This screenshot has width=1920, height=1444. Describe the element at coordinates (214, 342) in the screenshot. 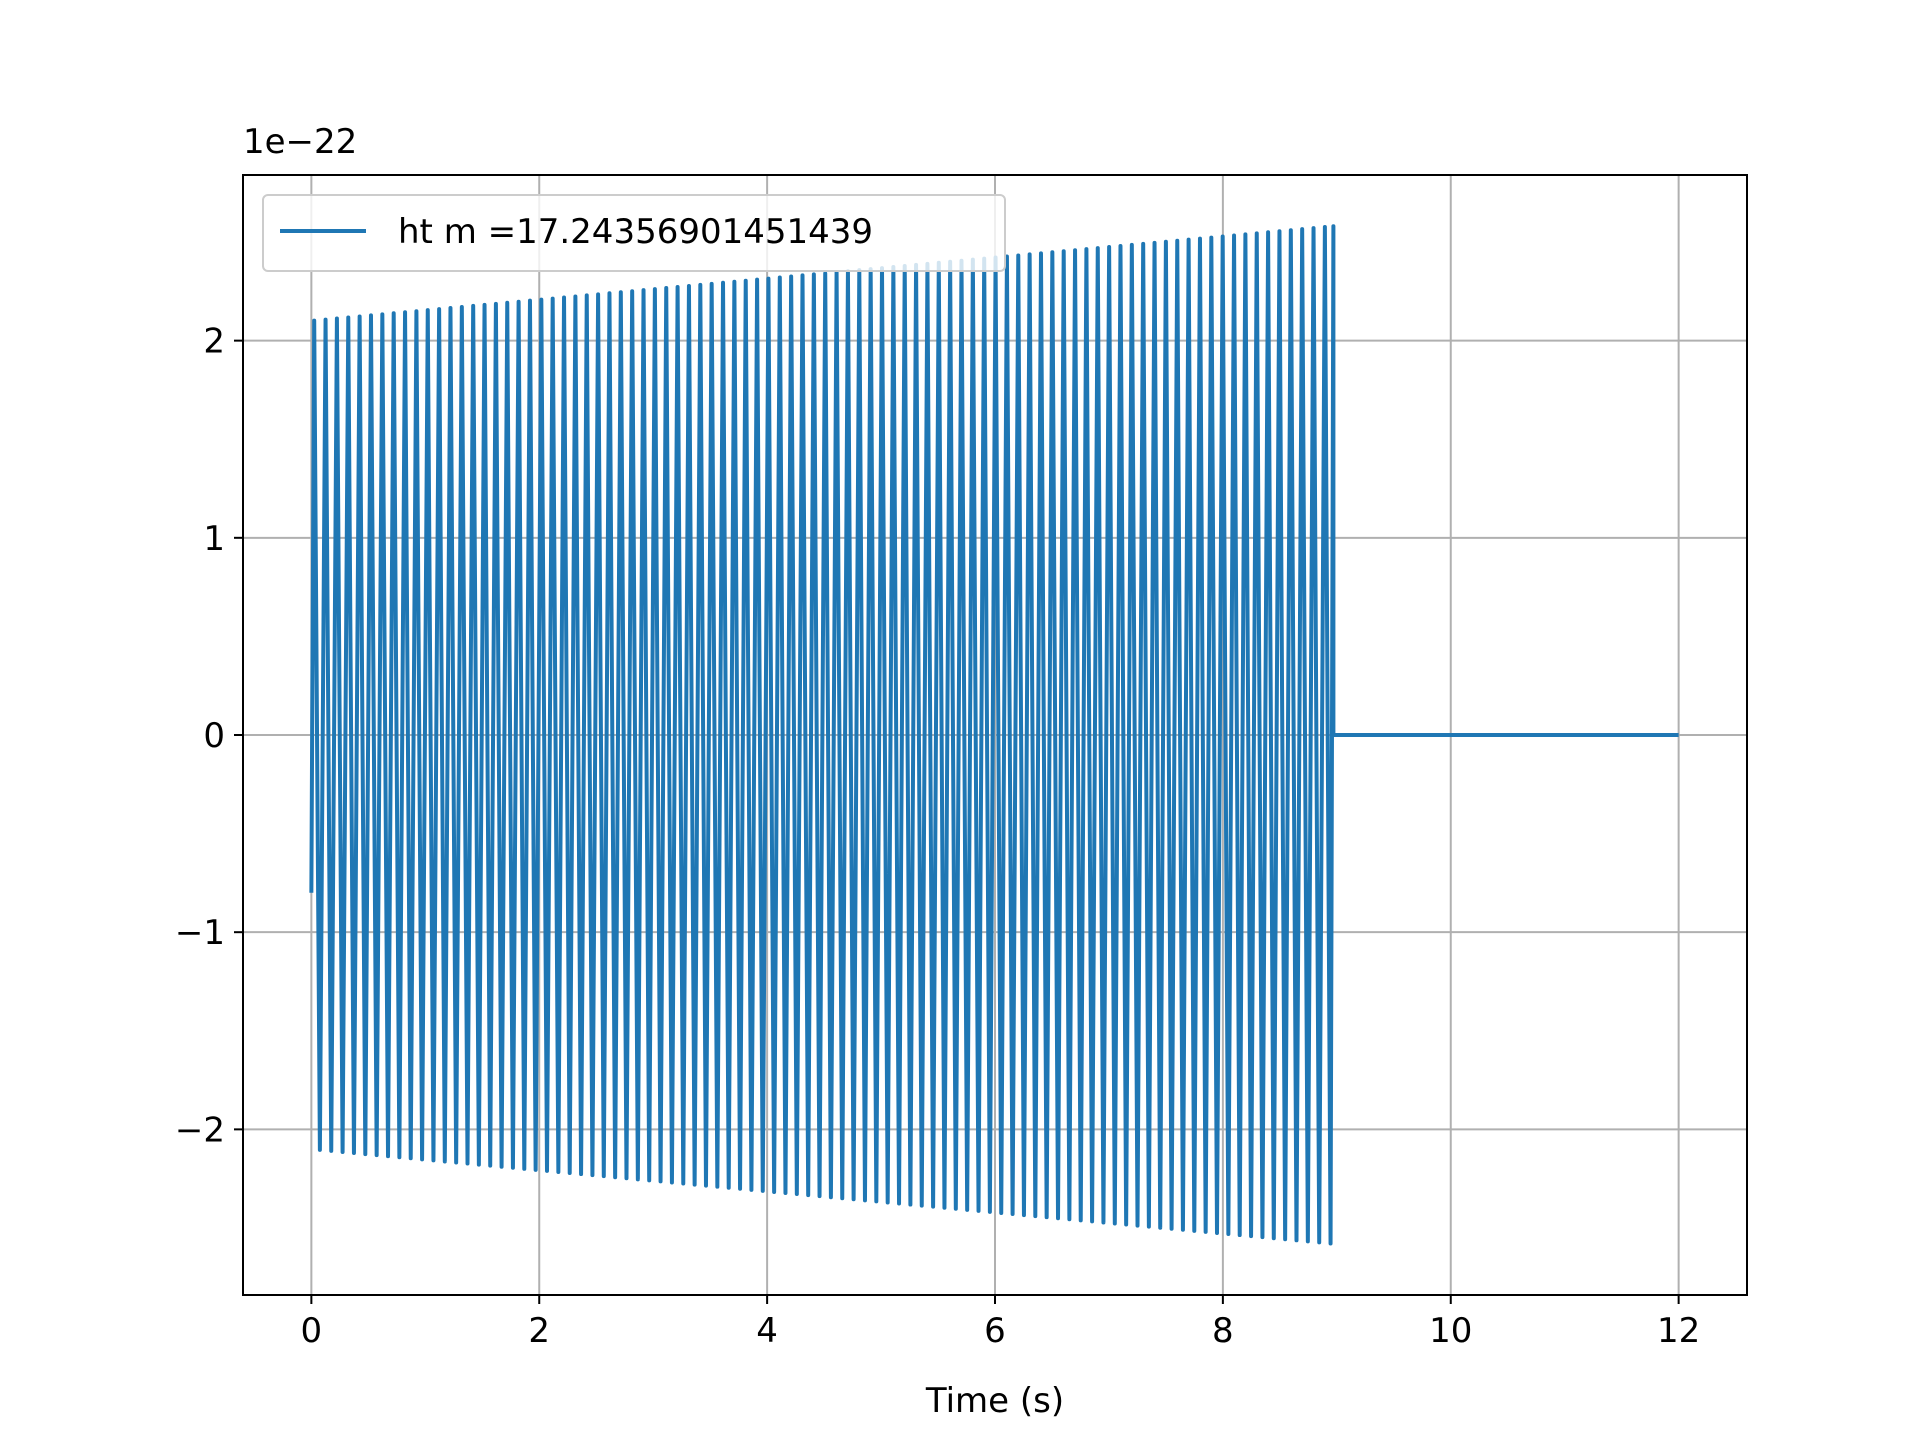

I see `y-tick-label: 2` at that location.